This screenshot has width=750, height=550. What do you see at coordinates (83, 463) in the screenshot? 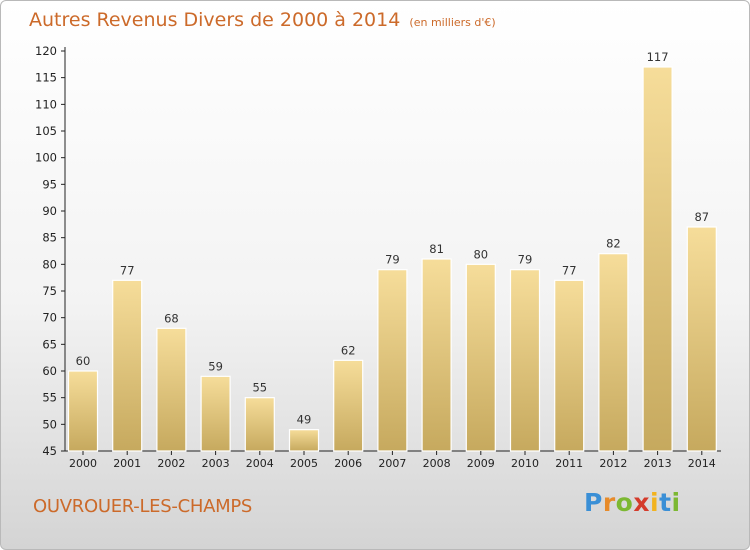
I see `x-tick-label: 2000` at bounding box center [83, 463].